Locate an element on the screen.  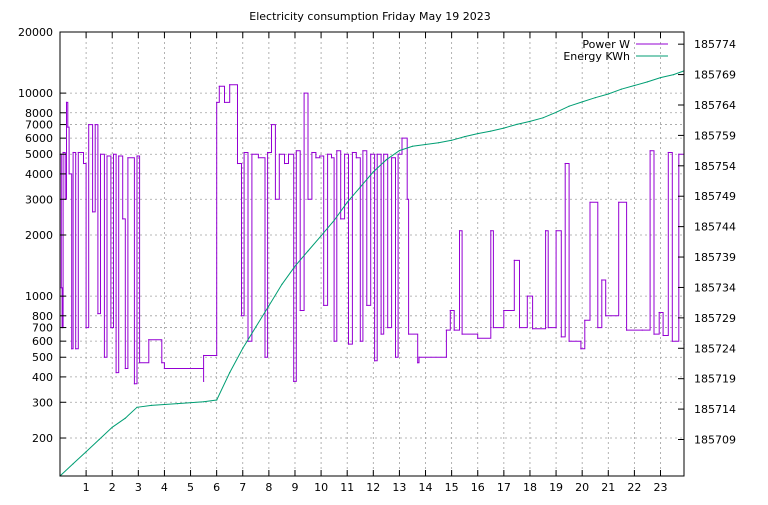
x-tick-label: 2 is located at coordinates (112, 487).